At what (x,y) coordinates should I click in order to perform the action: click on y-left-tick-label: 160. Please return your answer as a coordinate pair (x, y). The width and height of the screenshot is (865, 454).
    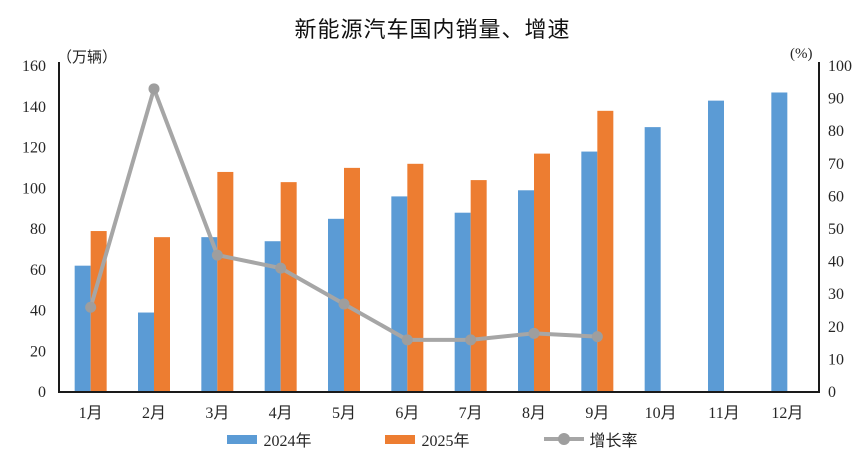
    Looking at the image, I should click on (34, 66).